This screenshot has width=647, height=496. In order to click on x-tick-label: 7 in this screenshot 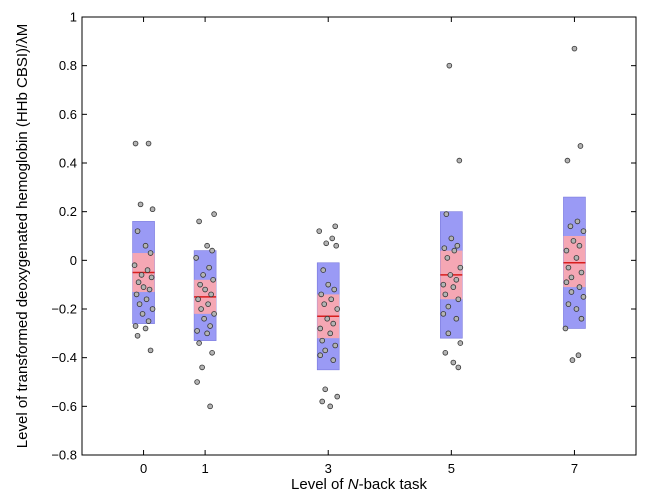, I will do `click(574, 468)`.